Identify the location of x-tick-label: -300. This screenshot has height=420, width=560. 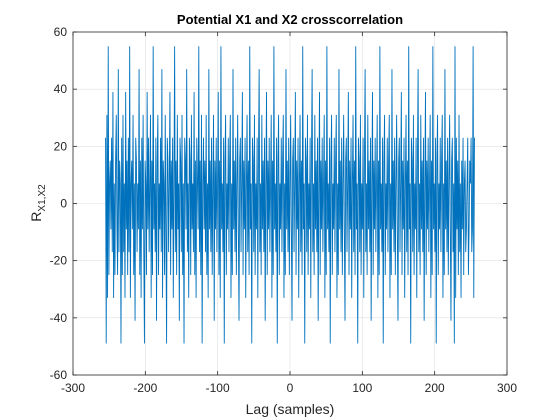
(73, 388).